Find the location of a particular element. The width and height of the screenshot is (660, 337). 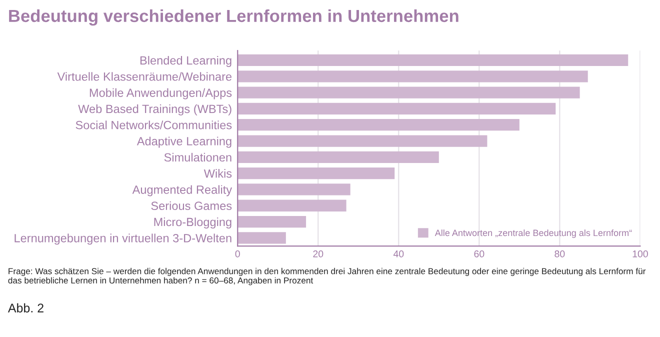

x-tick-label: 100 is located at coordinates (640, 254).